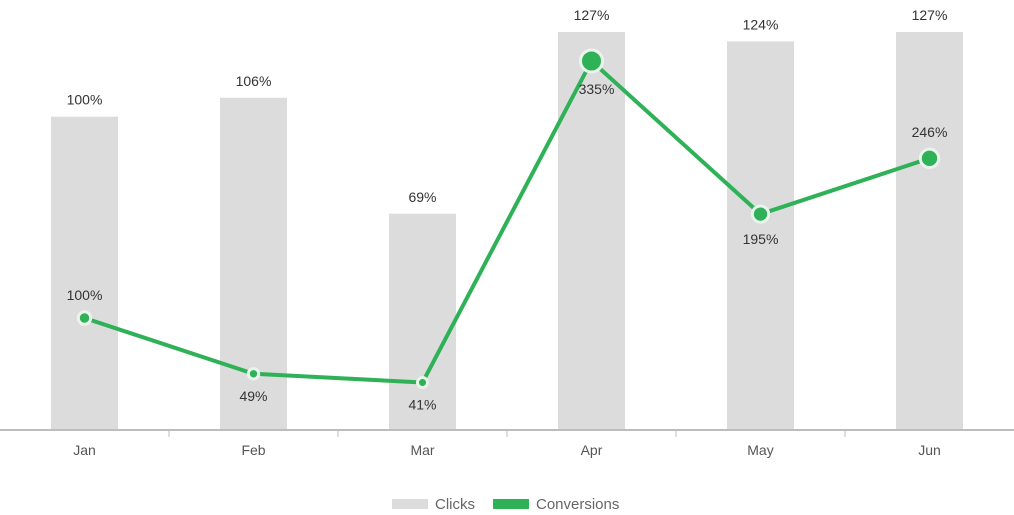 The width and height of the screenshot is (1014, 515). Describe the element at coordinates (929, 231) in the screenshot. I see `bar-clicks-jun` at that location.